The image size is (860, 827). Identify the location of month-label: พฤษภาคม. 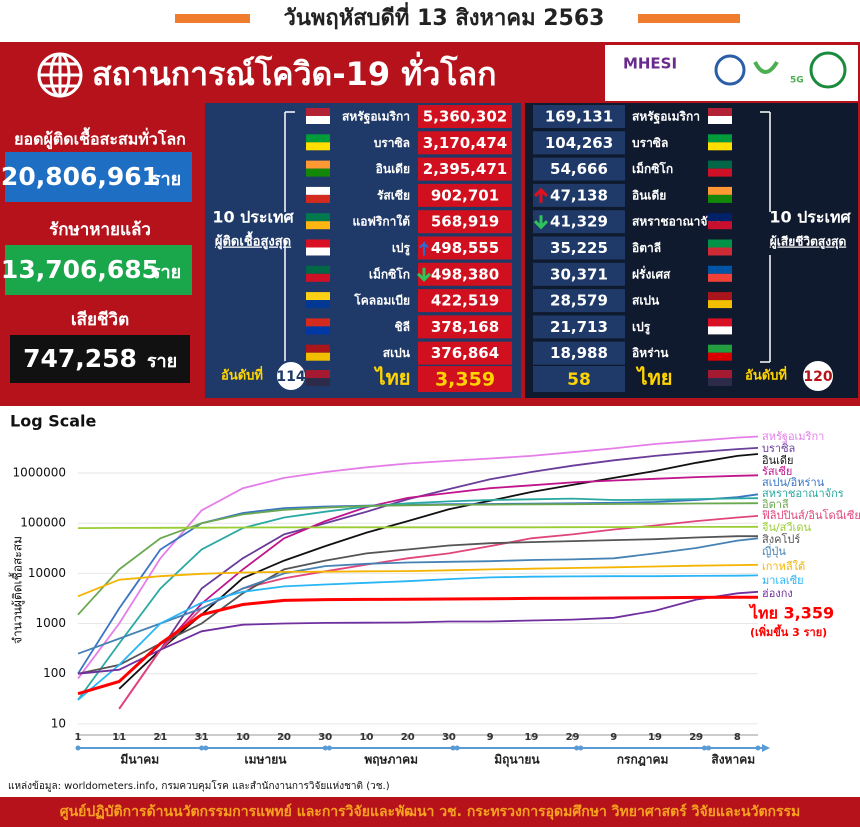
(391, 760).